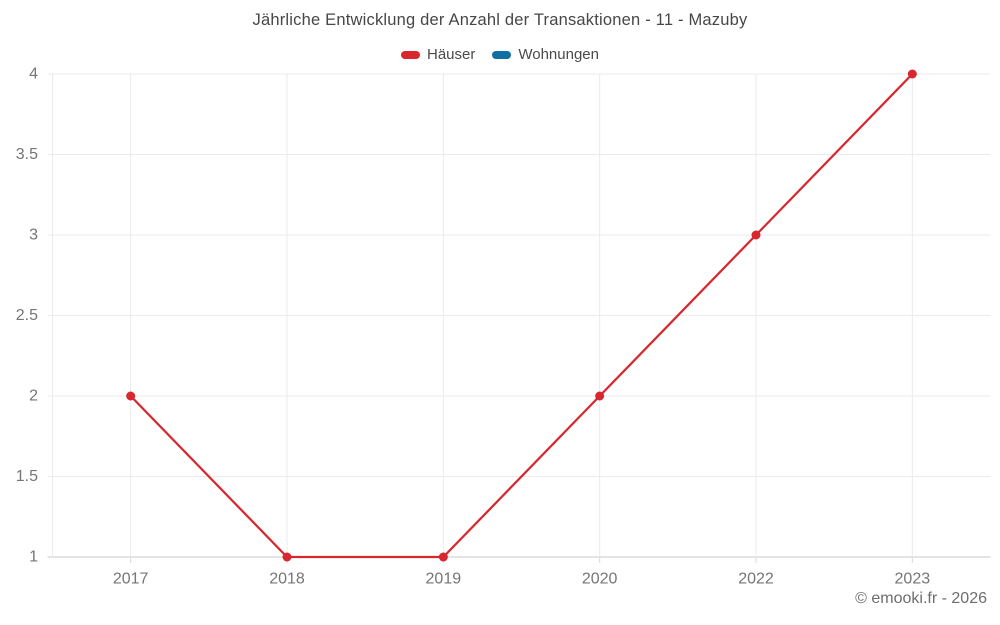  I want to click on y-tick-label: 1.5, so click(27, 476).